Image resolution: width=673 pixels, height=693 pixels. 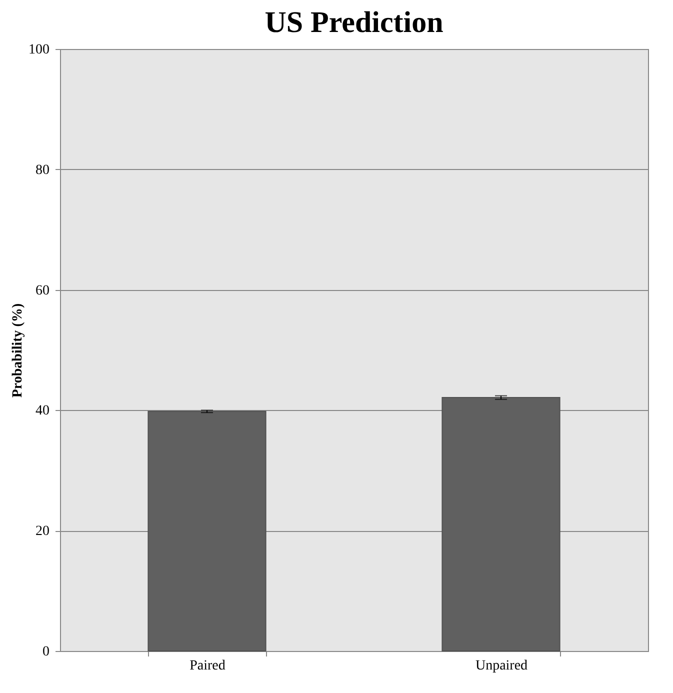 What do you see at coordinates (208, 666) in the screenshot?
I see `x-tick-label: Paired` at bounding box center [208, 666].